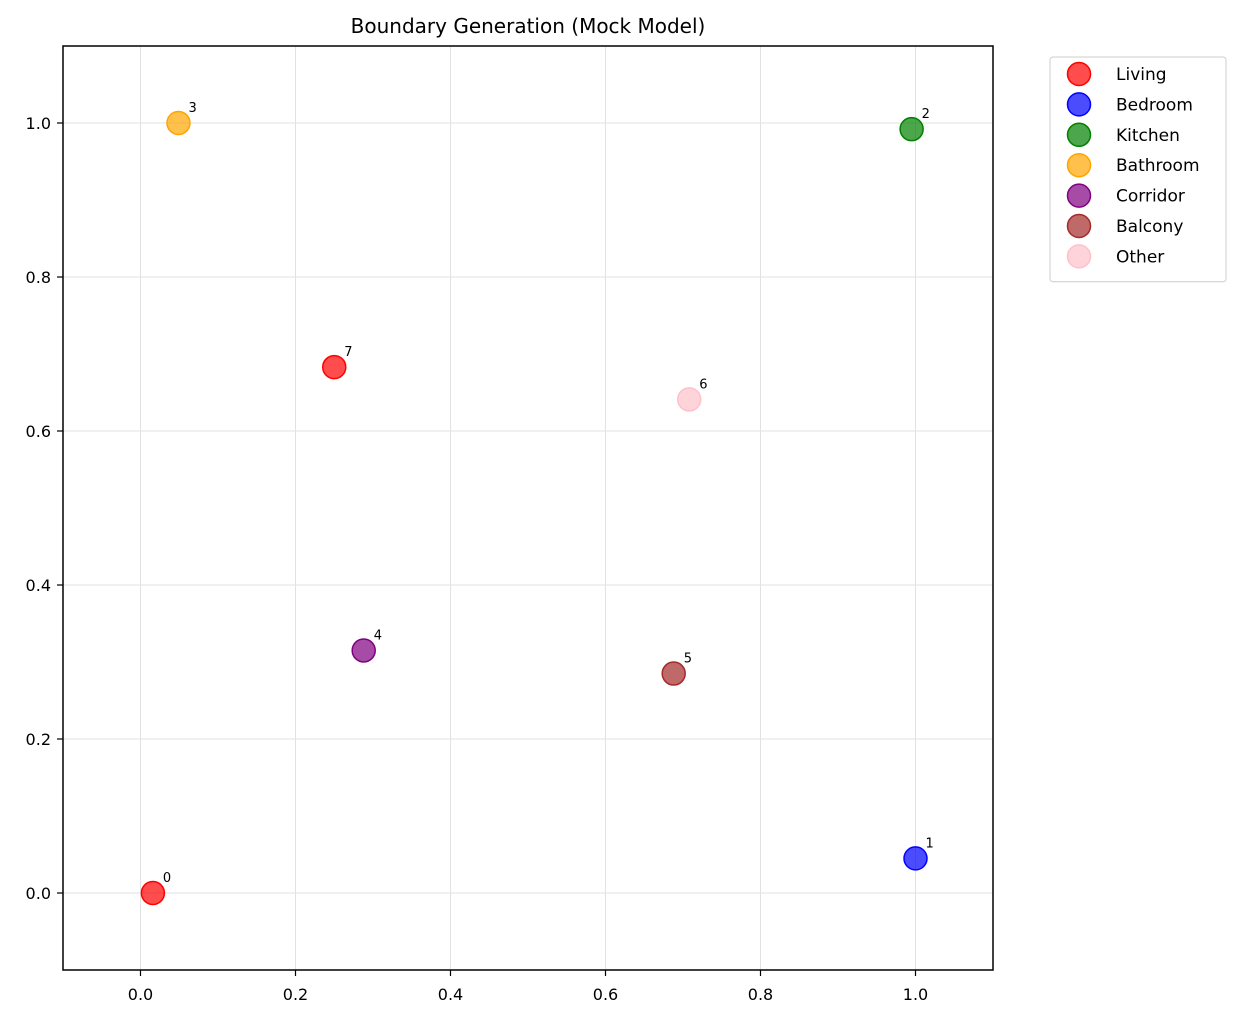 This screenshot has height=1020, width=1241. I want to click on x-tick-label: 0.8, so click(760, 994).